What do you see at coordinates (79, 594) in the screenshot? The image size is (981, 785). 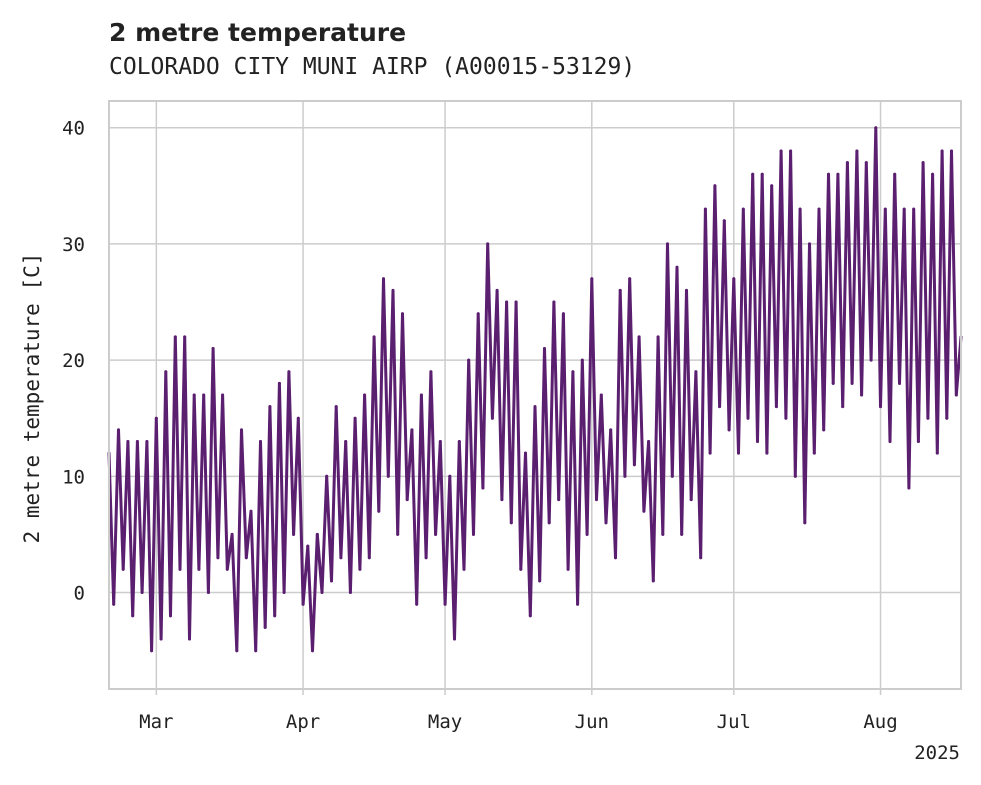 I see `y-tick-label: 0` at bounding box center [79, 594].